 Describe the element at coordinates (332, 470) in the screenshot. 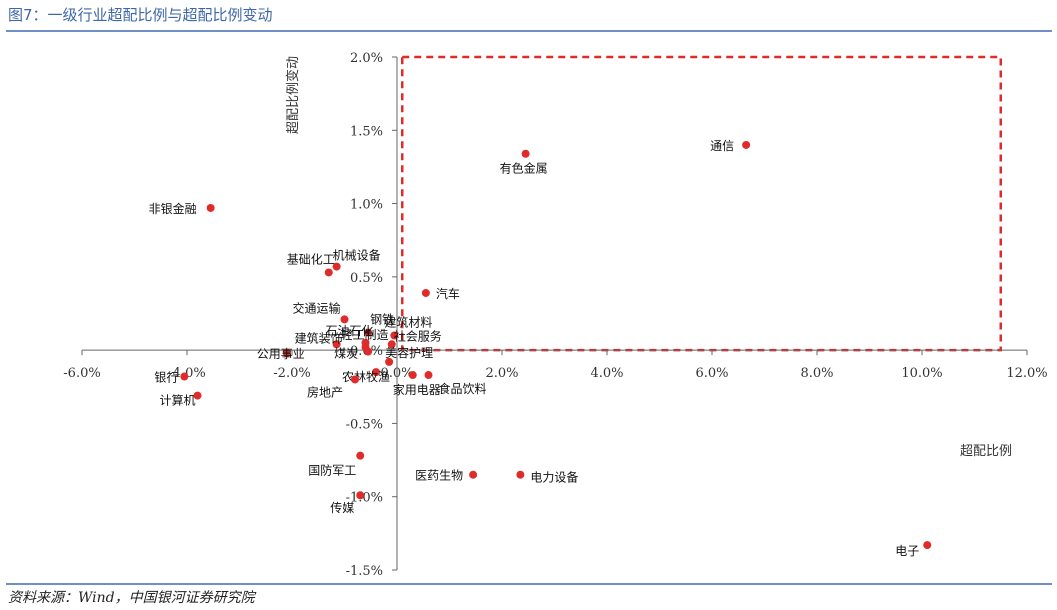

I see `point-label: 国防军工` at that location.